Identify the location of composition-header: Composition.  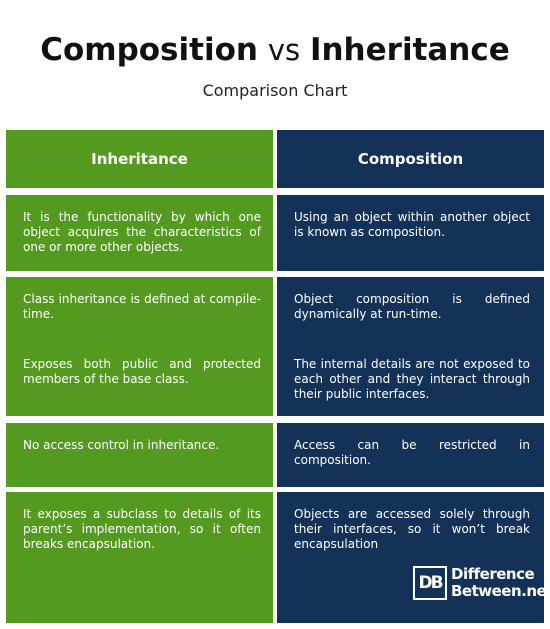
(410, 159).